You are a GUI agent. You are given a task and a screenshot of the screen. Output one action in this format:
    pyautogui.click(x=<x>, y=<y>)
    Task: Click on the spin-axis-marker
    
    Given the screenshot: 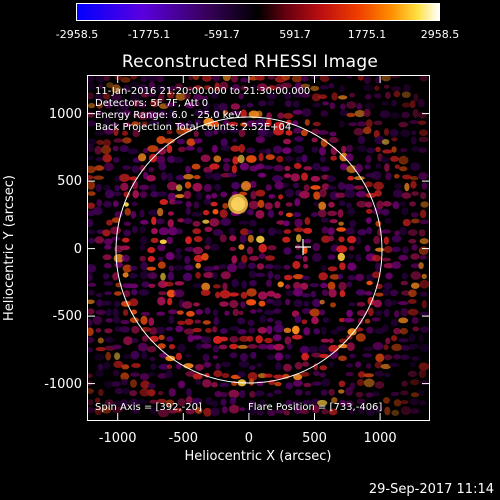 What is the action you would take?
    pyautogui.click(x=303, y=247)
    